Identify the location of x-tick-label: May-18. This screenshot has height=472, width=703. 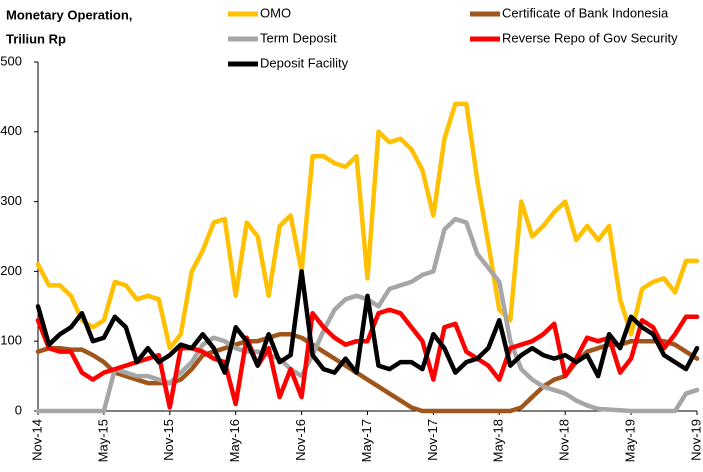
(498, 440).